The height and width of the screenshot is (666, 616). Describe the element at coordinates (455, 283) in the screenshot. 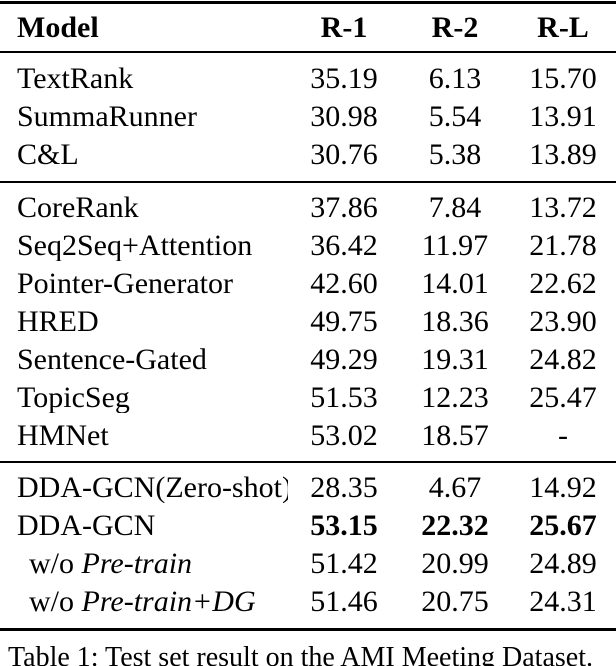

I see `value-r2: 14.01` at that location.